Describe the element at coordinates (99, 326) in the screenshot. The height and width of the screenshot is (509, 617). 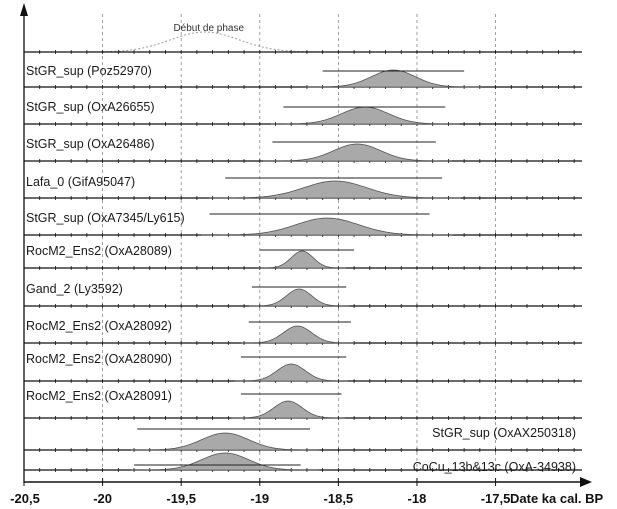
I see `row-label: RocM2_Ens2 (OxA28092)` at that location.